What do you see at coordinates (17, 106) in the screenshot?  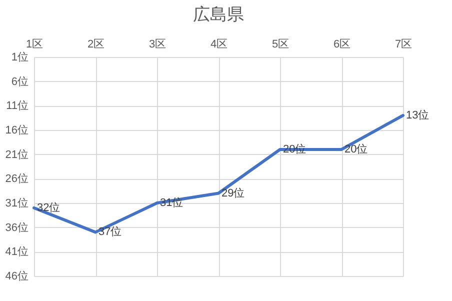 I see `y-tick-label: 11位` at bounding box center [17, 106].